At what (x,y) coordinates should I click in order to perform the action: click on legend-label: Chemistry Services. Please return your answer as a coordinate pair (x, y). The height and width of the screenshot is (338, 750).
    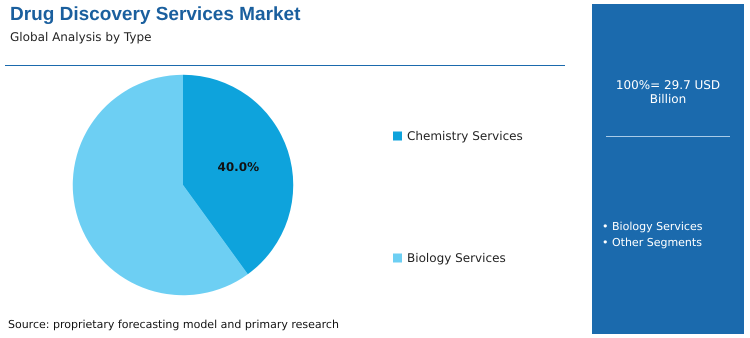
    Looking at the image, I should click on (465, 136).